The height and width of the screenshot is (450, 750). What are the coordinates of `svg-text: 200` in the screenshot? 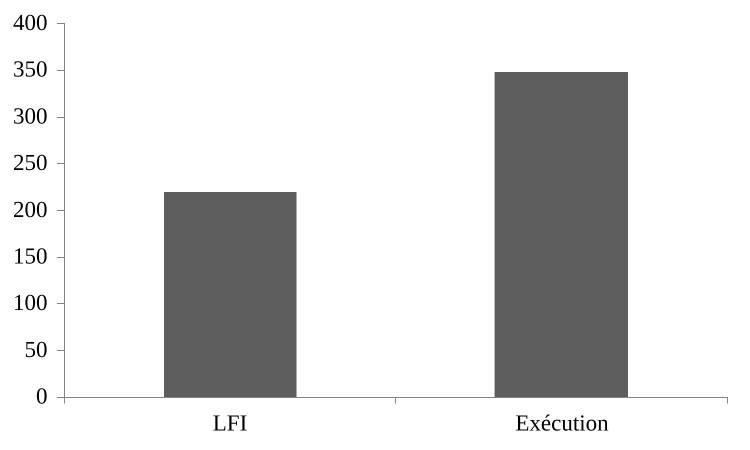 It's located at (30, 209).